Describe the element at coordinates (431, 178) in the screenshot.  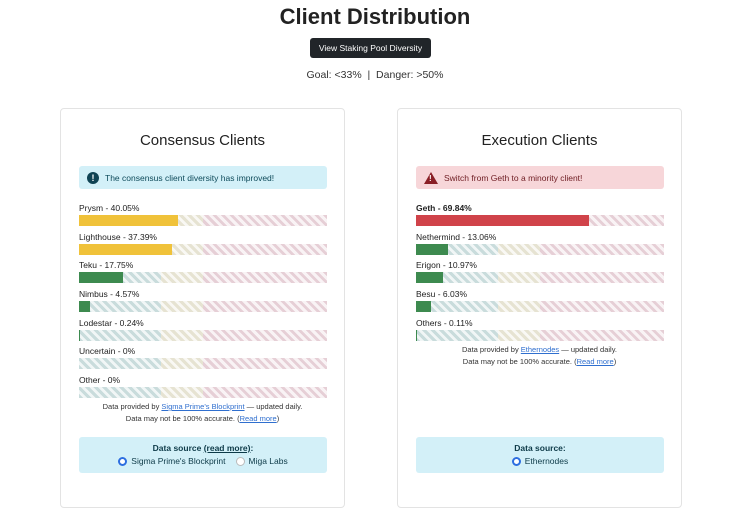
I see `warning-triangle-icon: !` at that location.